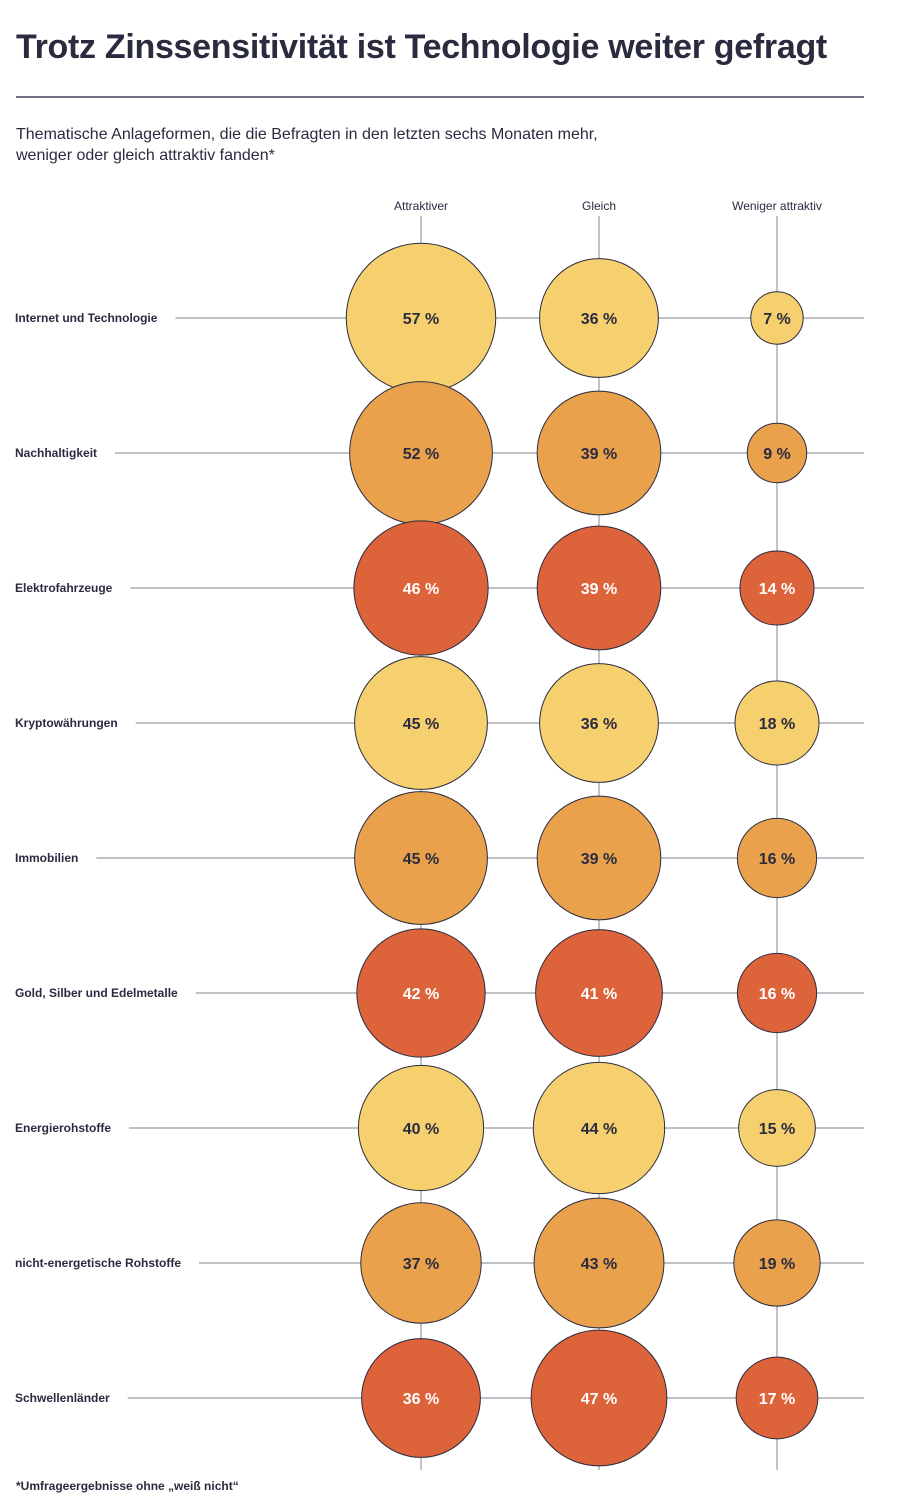  What do you see at coordinates (64, 588) in the screenshot?
I see `row-label-2: Elektrofahrzeuge` at bounding box center [64, 588].